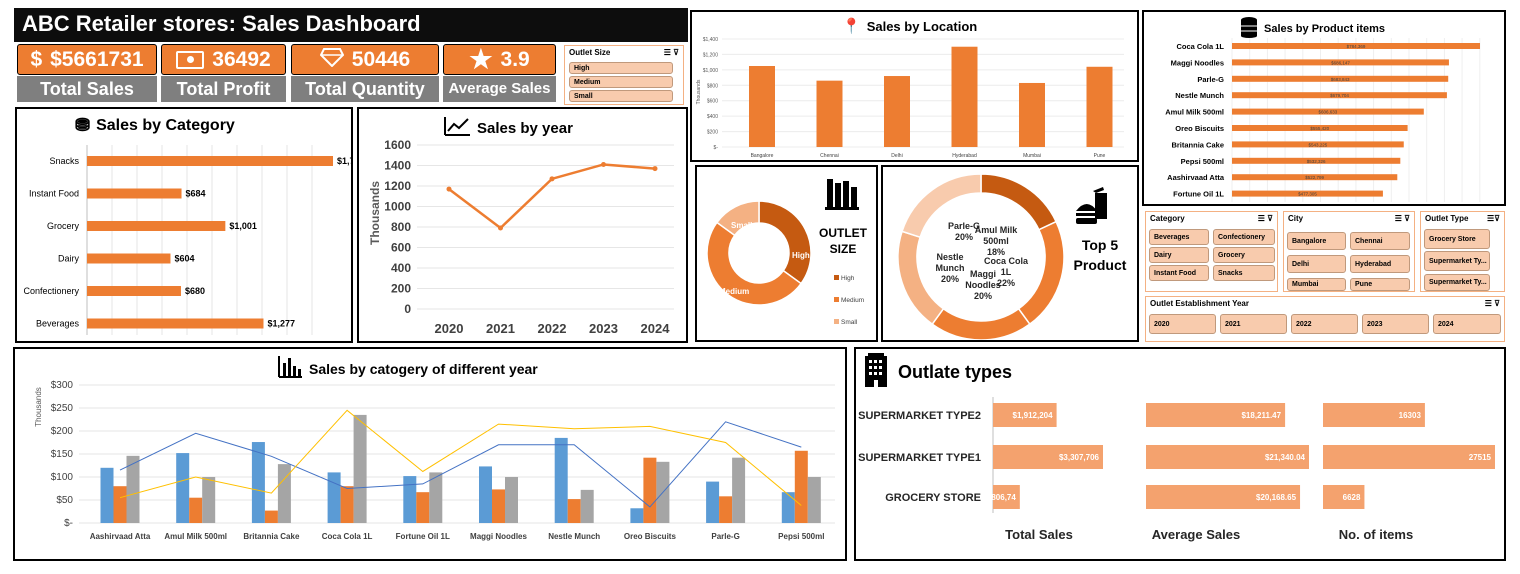 This screenshot has height=574, width=1520. What do you see at coordinates (621, 68) in the screenshot?
I see `slicer-item-high: High` at bounding box center [621, 68].